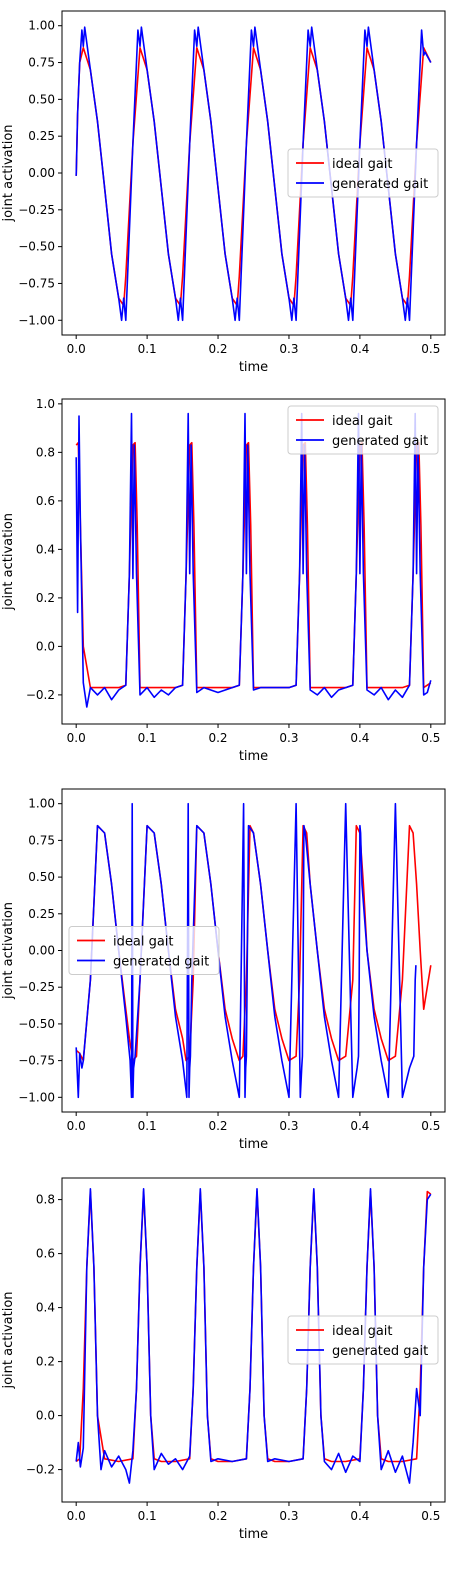 The height and width of the screenshot is (1586, 472). I want to click on series-line-ideal-gait, so click(253, 565).